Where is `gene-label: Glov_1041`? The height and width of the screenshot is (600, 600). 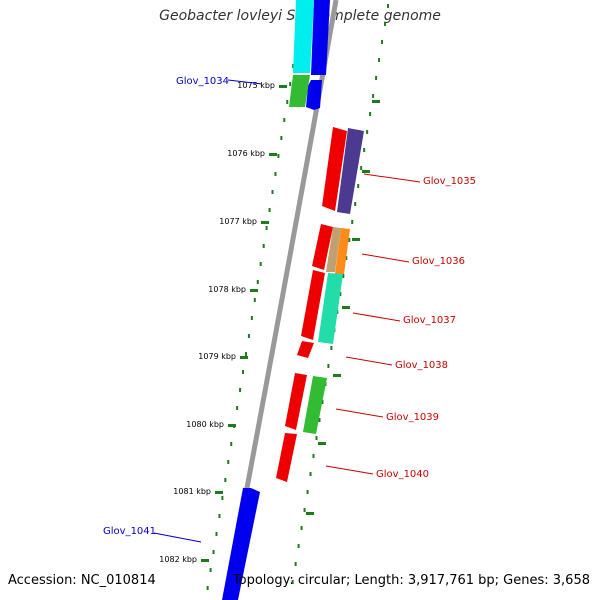
gene-label: Glov_1041 is located at coordinates (129, 531).